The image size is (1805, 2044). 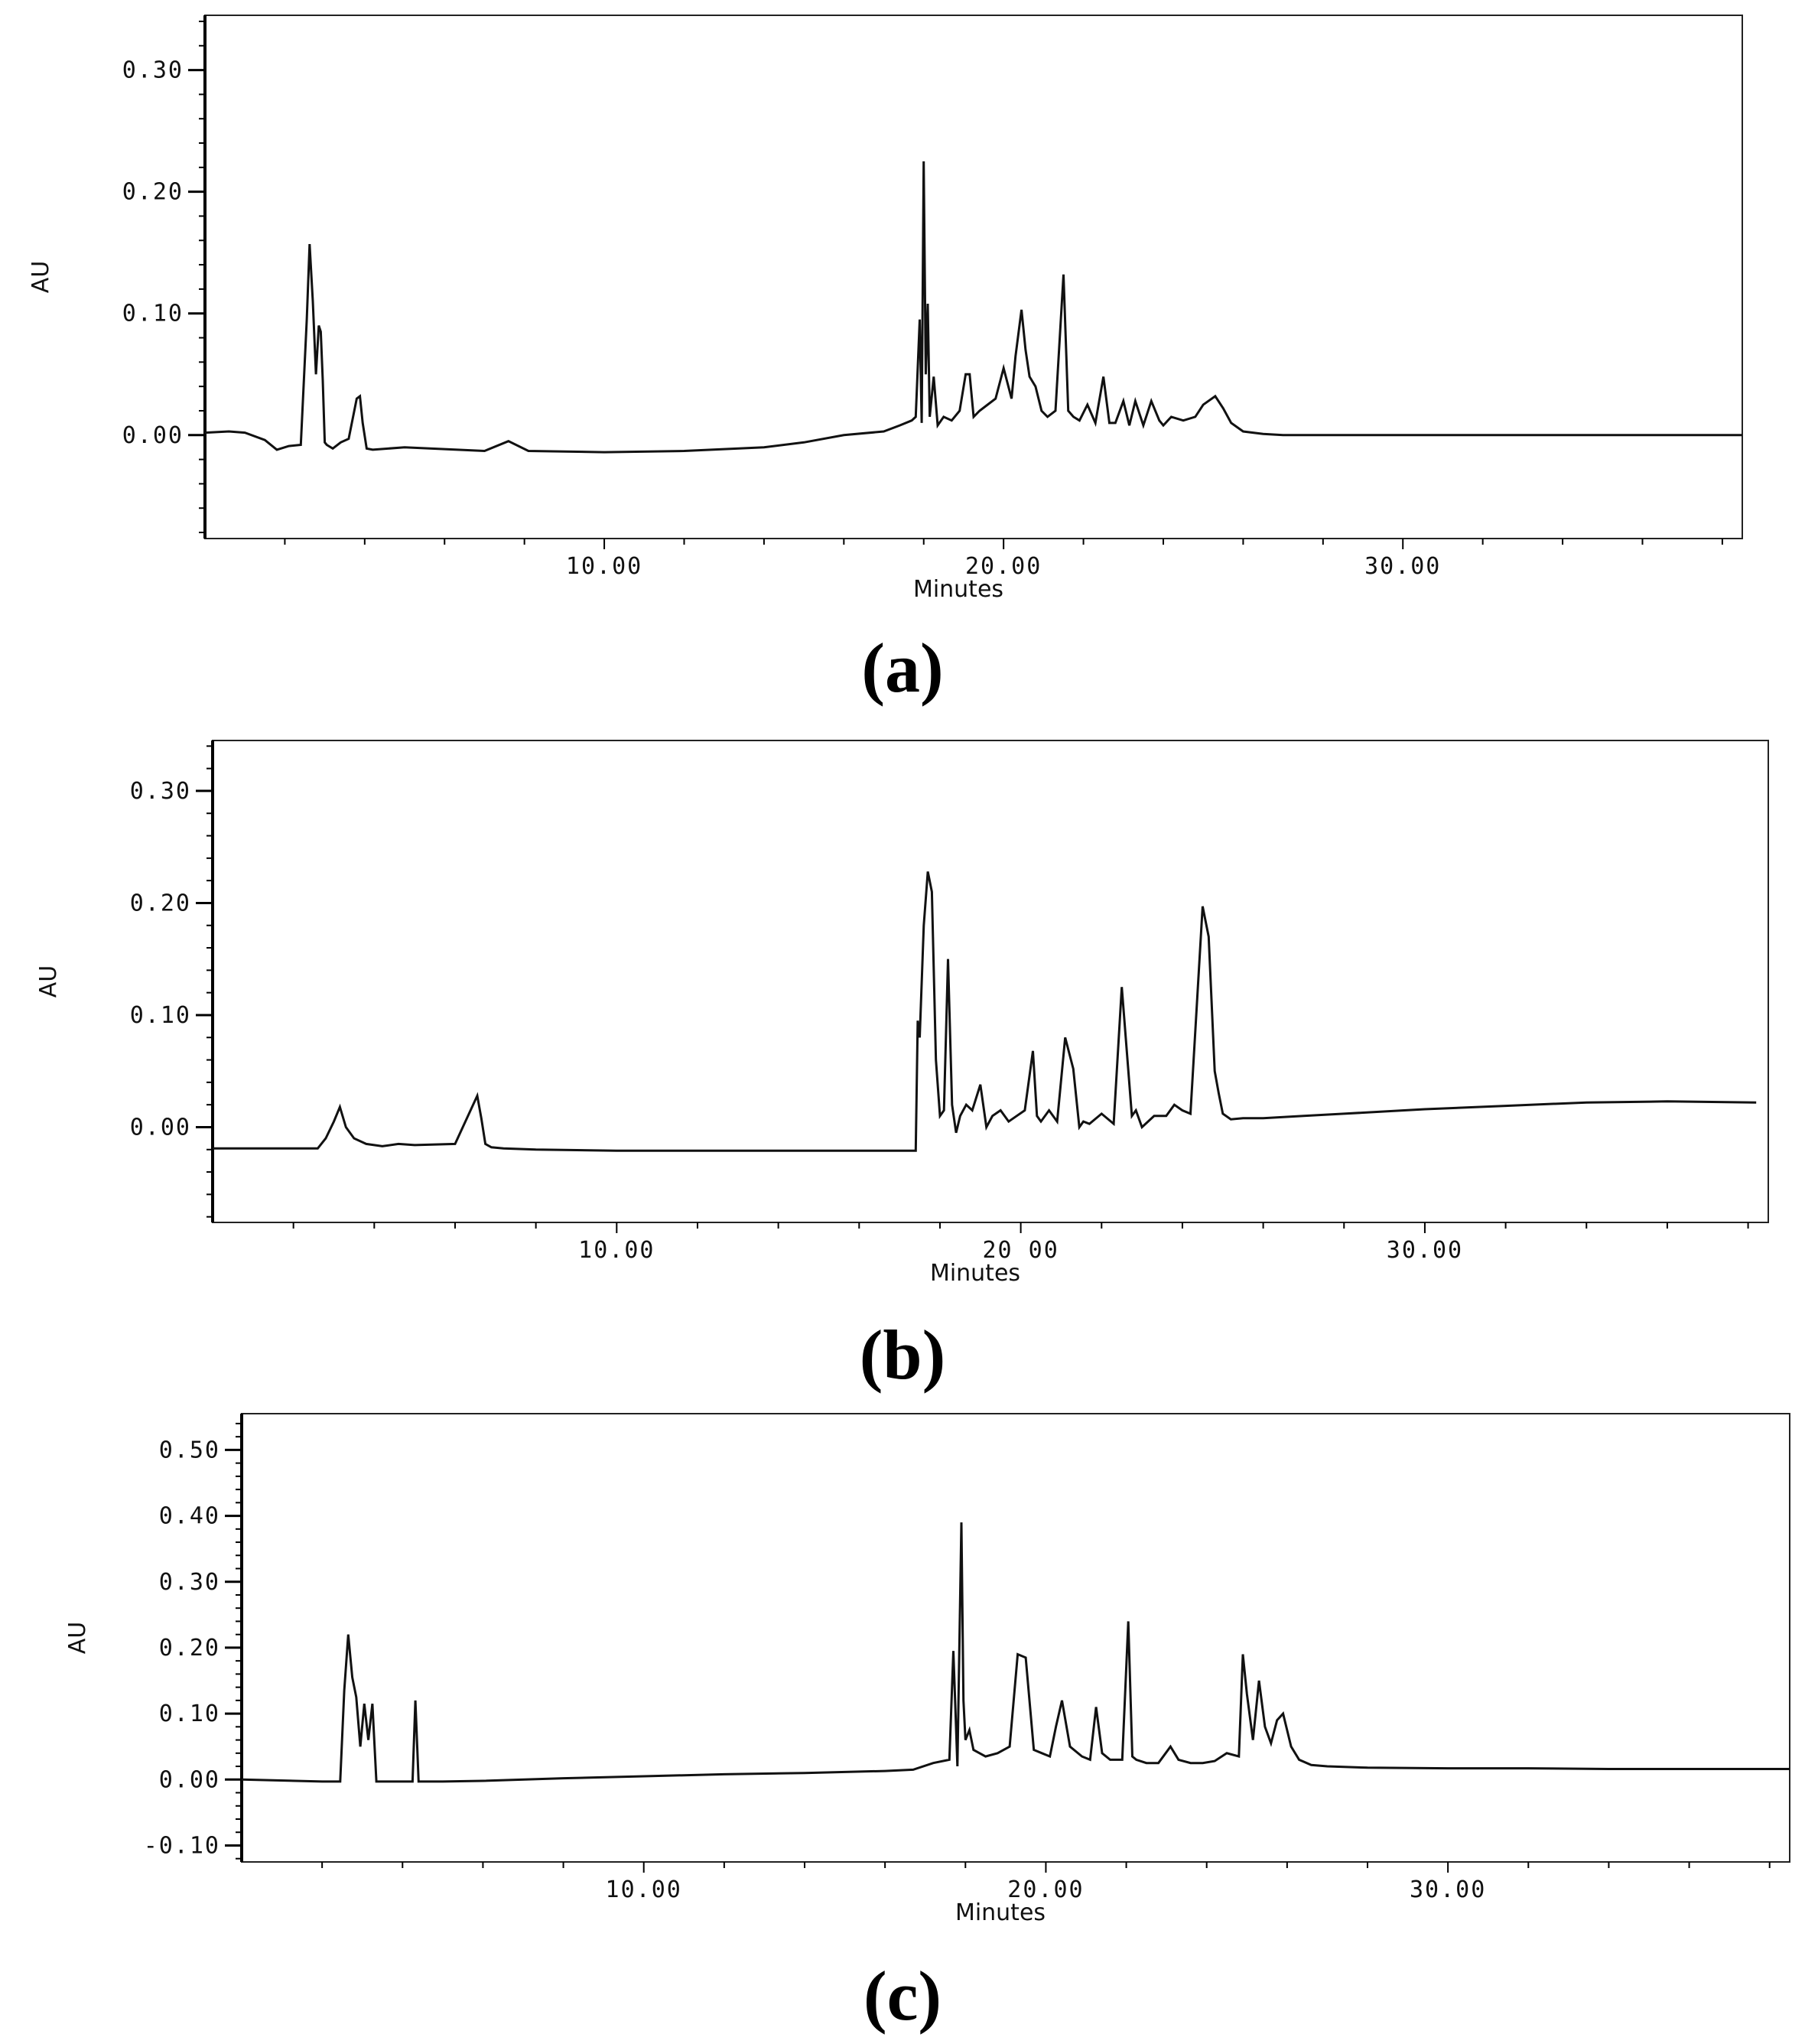 What do you see at coordinates (902, 1996) in the screenshot?
I see `chart-c-caption: (c)` at bounding box center [902, 1996].